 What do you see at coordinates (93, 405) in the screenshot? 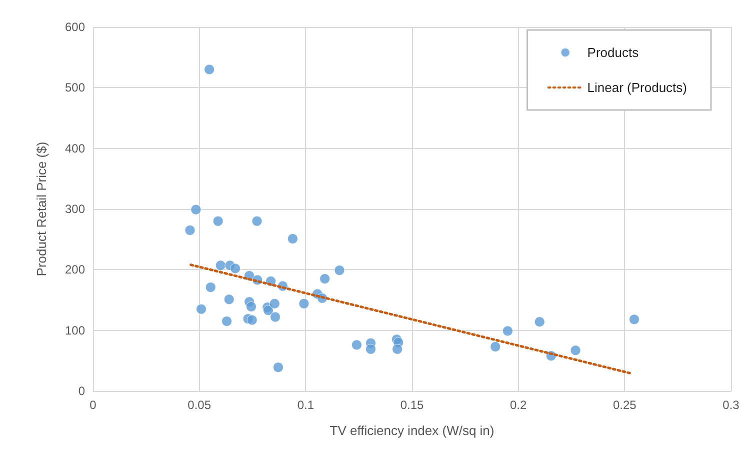
I see `x-tick-label: 0` at bounding box center [93, 405].